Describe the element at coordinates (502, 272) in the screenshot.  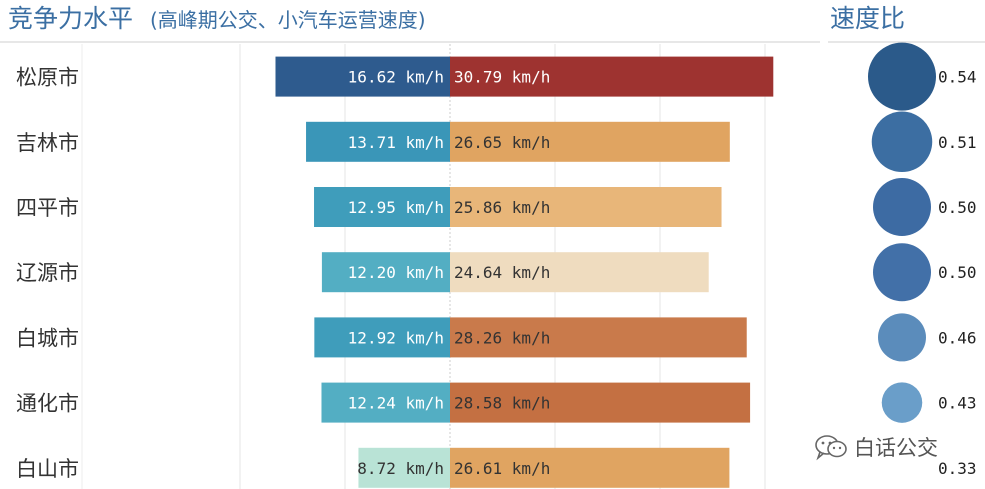
I see `car-speed-label: 24.64 km/h` at that location.